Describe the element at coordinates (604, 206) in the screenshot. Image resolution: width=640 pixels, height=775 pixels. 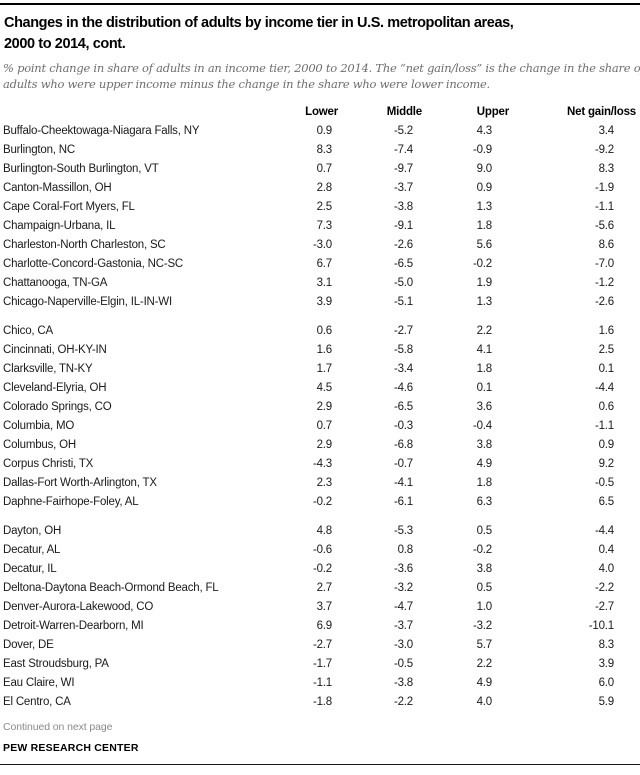
I see `net-gain-loss-value: -1.1` at that location.